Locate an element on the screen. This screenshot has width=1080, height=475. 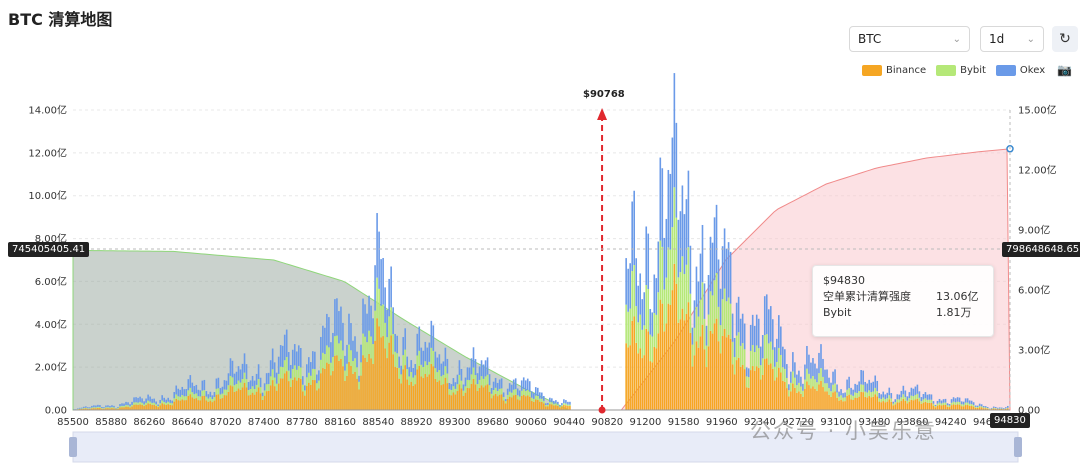
legend-swatch-binance is located at coordinates (872, 70).